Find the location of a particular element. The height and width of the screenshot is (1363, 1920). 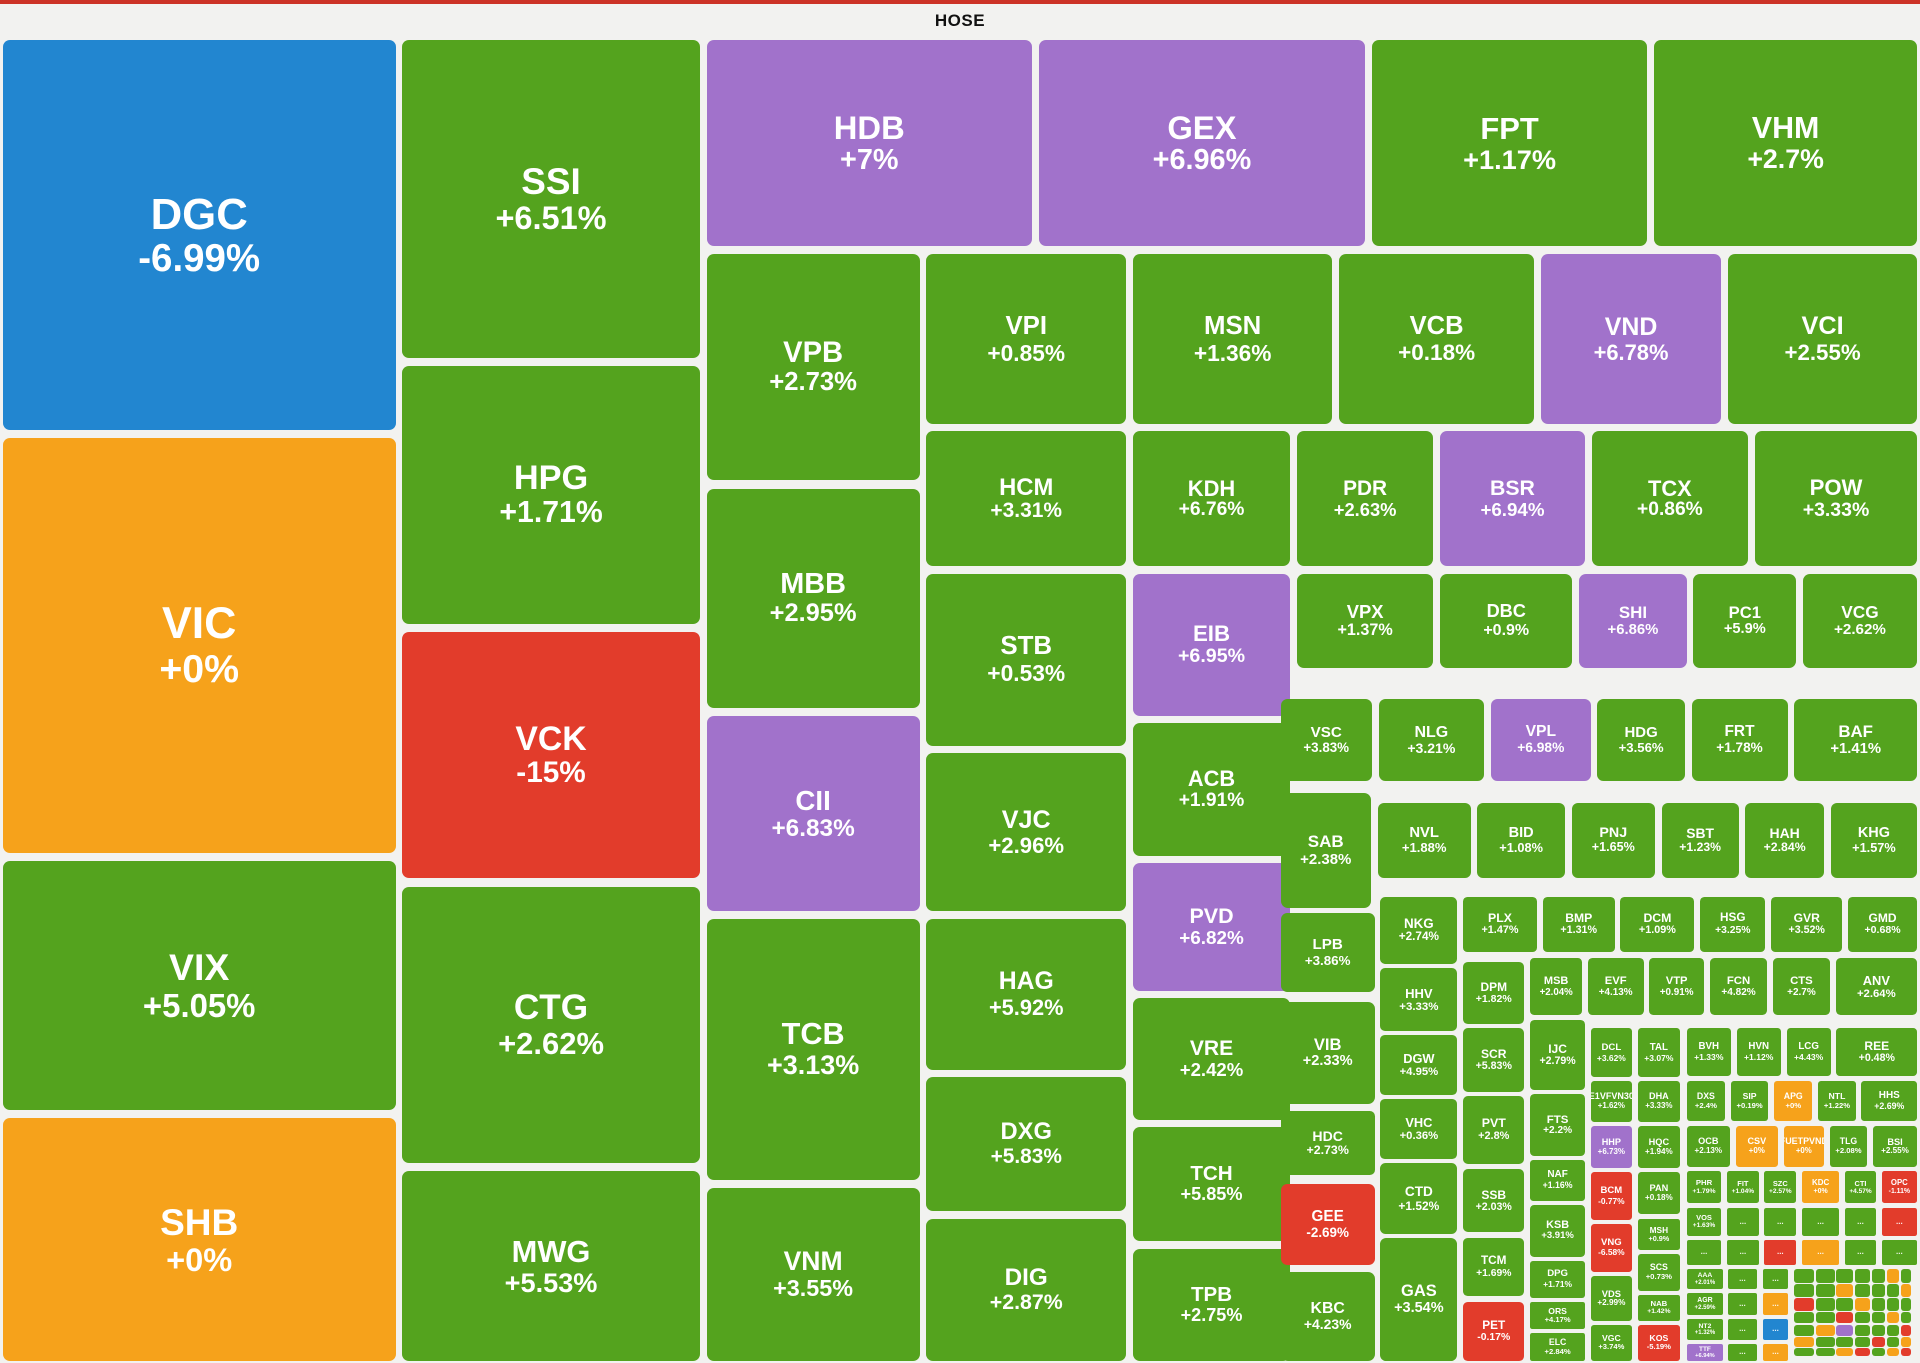

tile-DCL: DCL +3.62% is located at coordinates (1611, 1053).